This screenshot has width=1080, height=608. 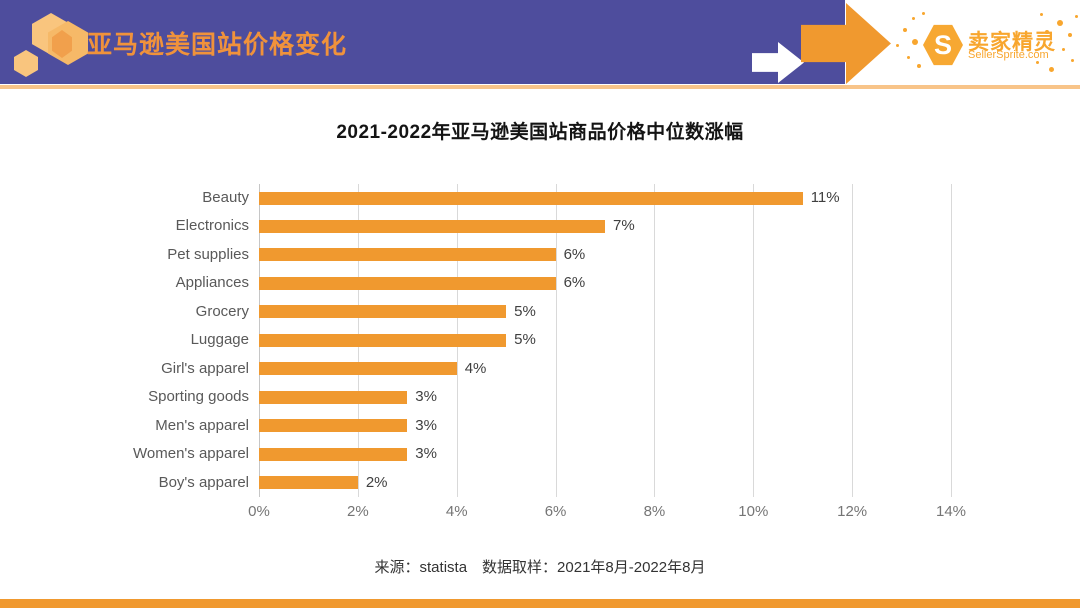 I want to click on category-label: Men's apparel, so click(x=202, y=425).